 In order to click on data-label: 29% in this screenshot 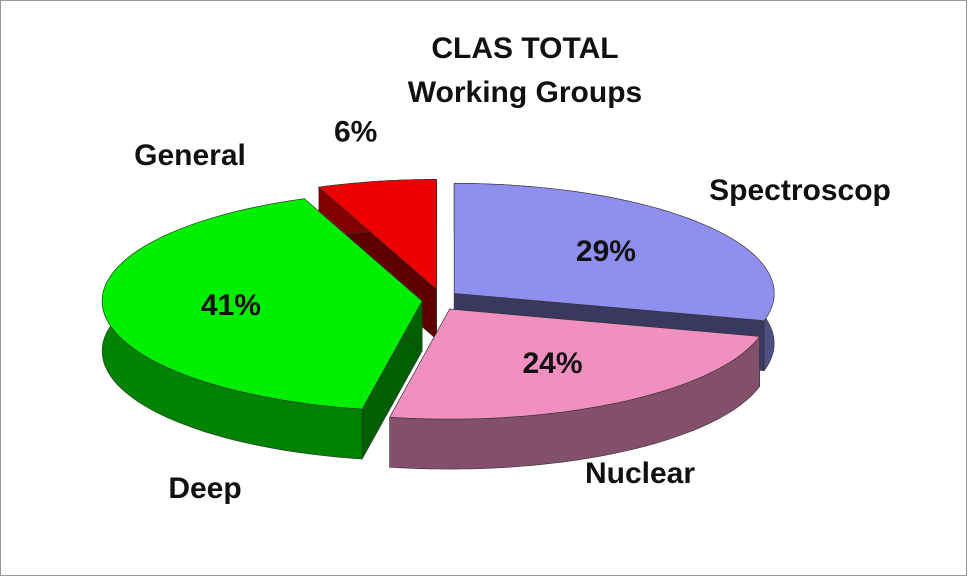, I will do `click(606, 251)`.